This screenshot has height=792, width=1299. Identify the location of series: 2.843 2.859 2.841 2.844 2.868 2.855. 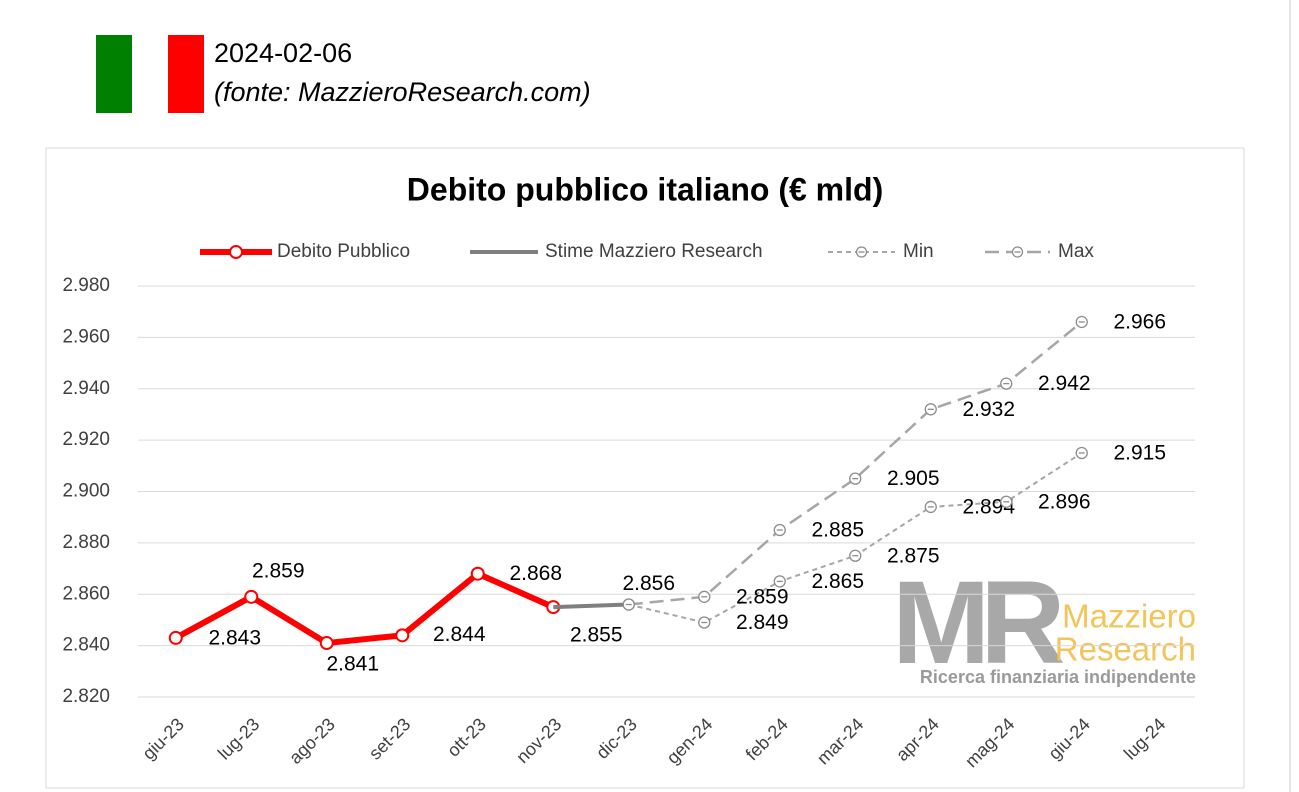
(395, 617).